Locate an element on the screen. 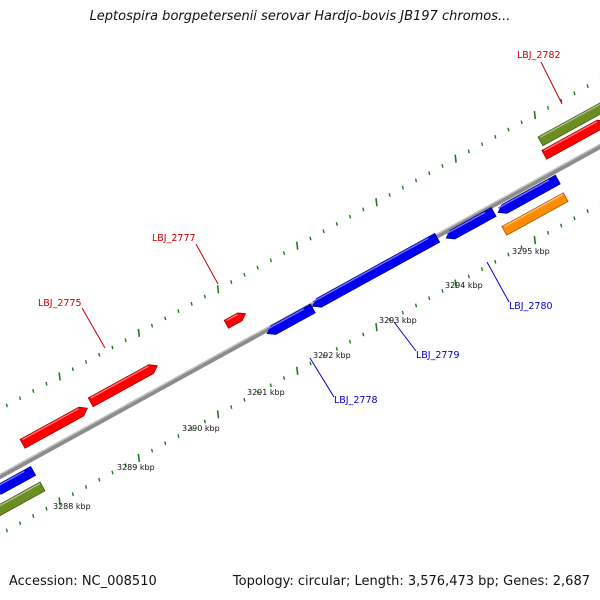 The height and width of the screenshot is (600, 600). kbp-label-3292: 3292 kbp is located at coordinates (332, 355).